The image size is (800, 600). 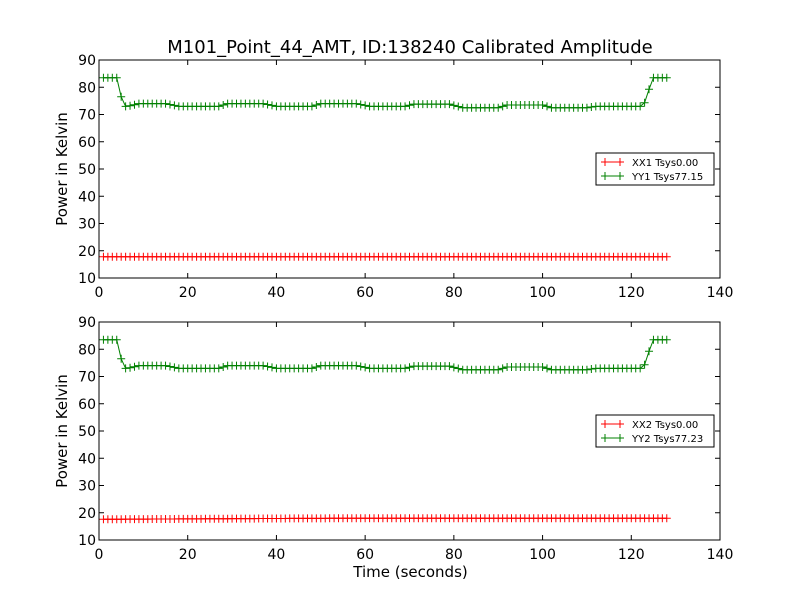 I want to click on y-tick-label: 80, so click(x=87, y=88).